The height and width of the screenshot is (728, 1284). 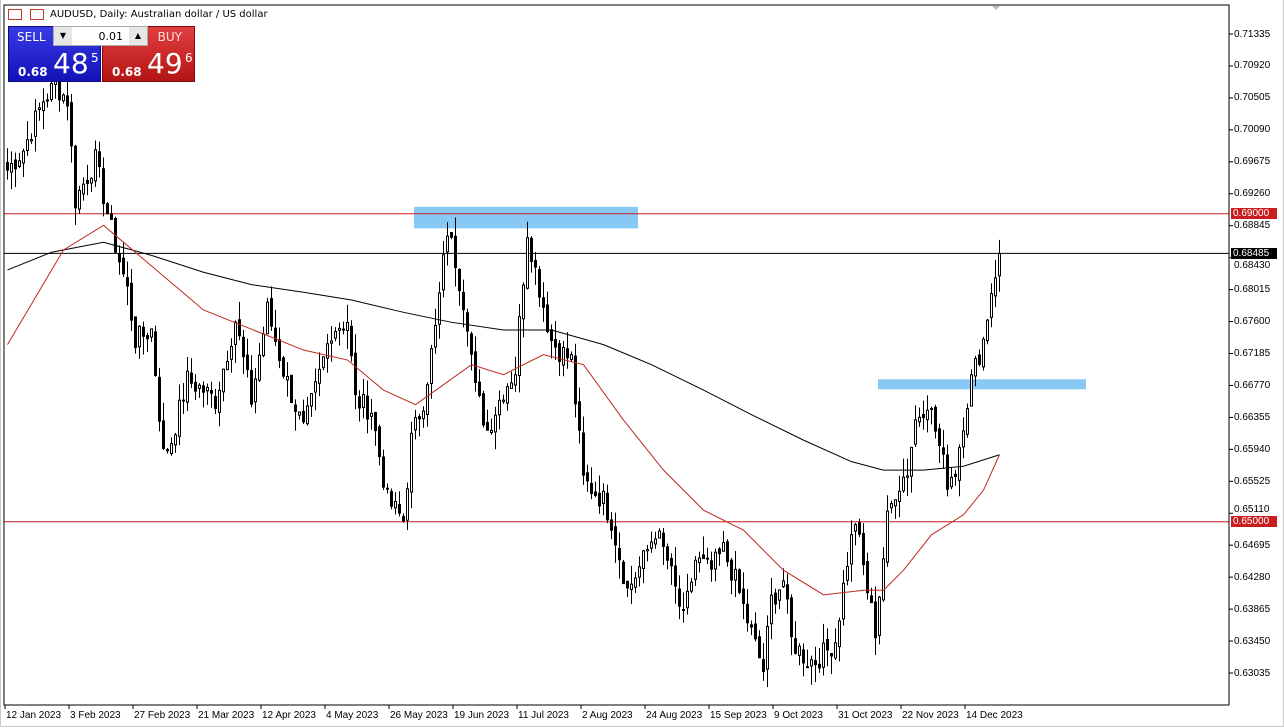 What do you see at coordinates (1252, 609) in the screenshot?
I see `y-axis-label: 0.63865` at bounding box center [1252, 609].